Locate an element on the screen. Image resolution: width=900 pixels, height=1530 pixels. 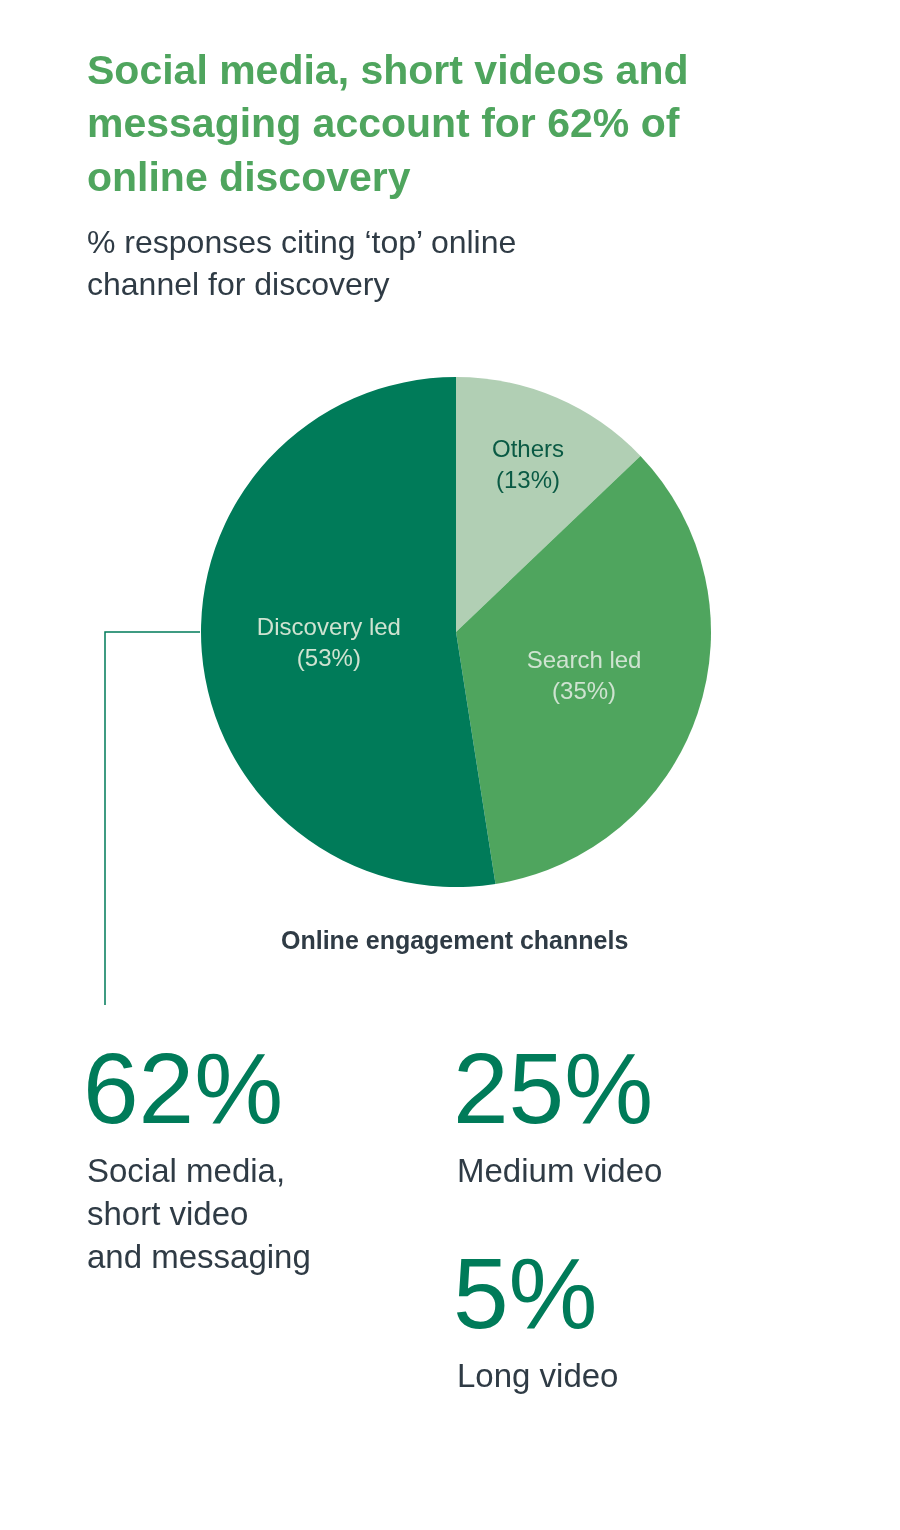
text: 62% is located at coordinates (183, 1088).